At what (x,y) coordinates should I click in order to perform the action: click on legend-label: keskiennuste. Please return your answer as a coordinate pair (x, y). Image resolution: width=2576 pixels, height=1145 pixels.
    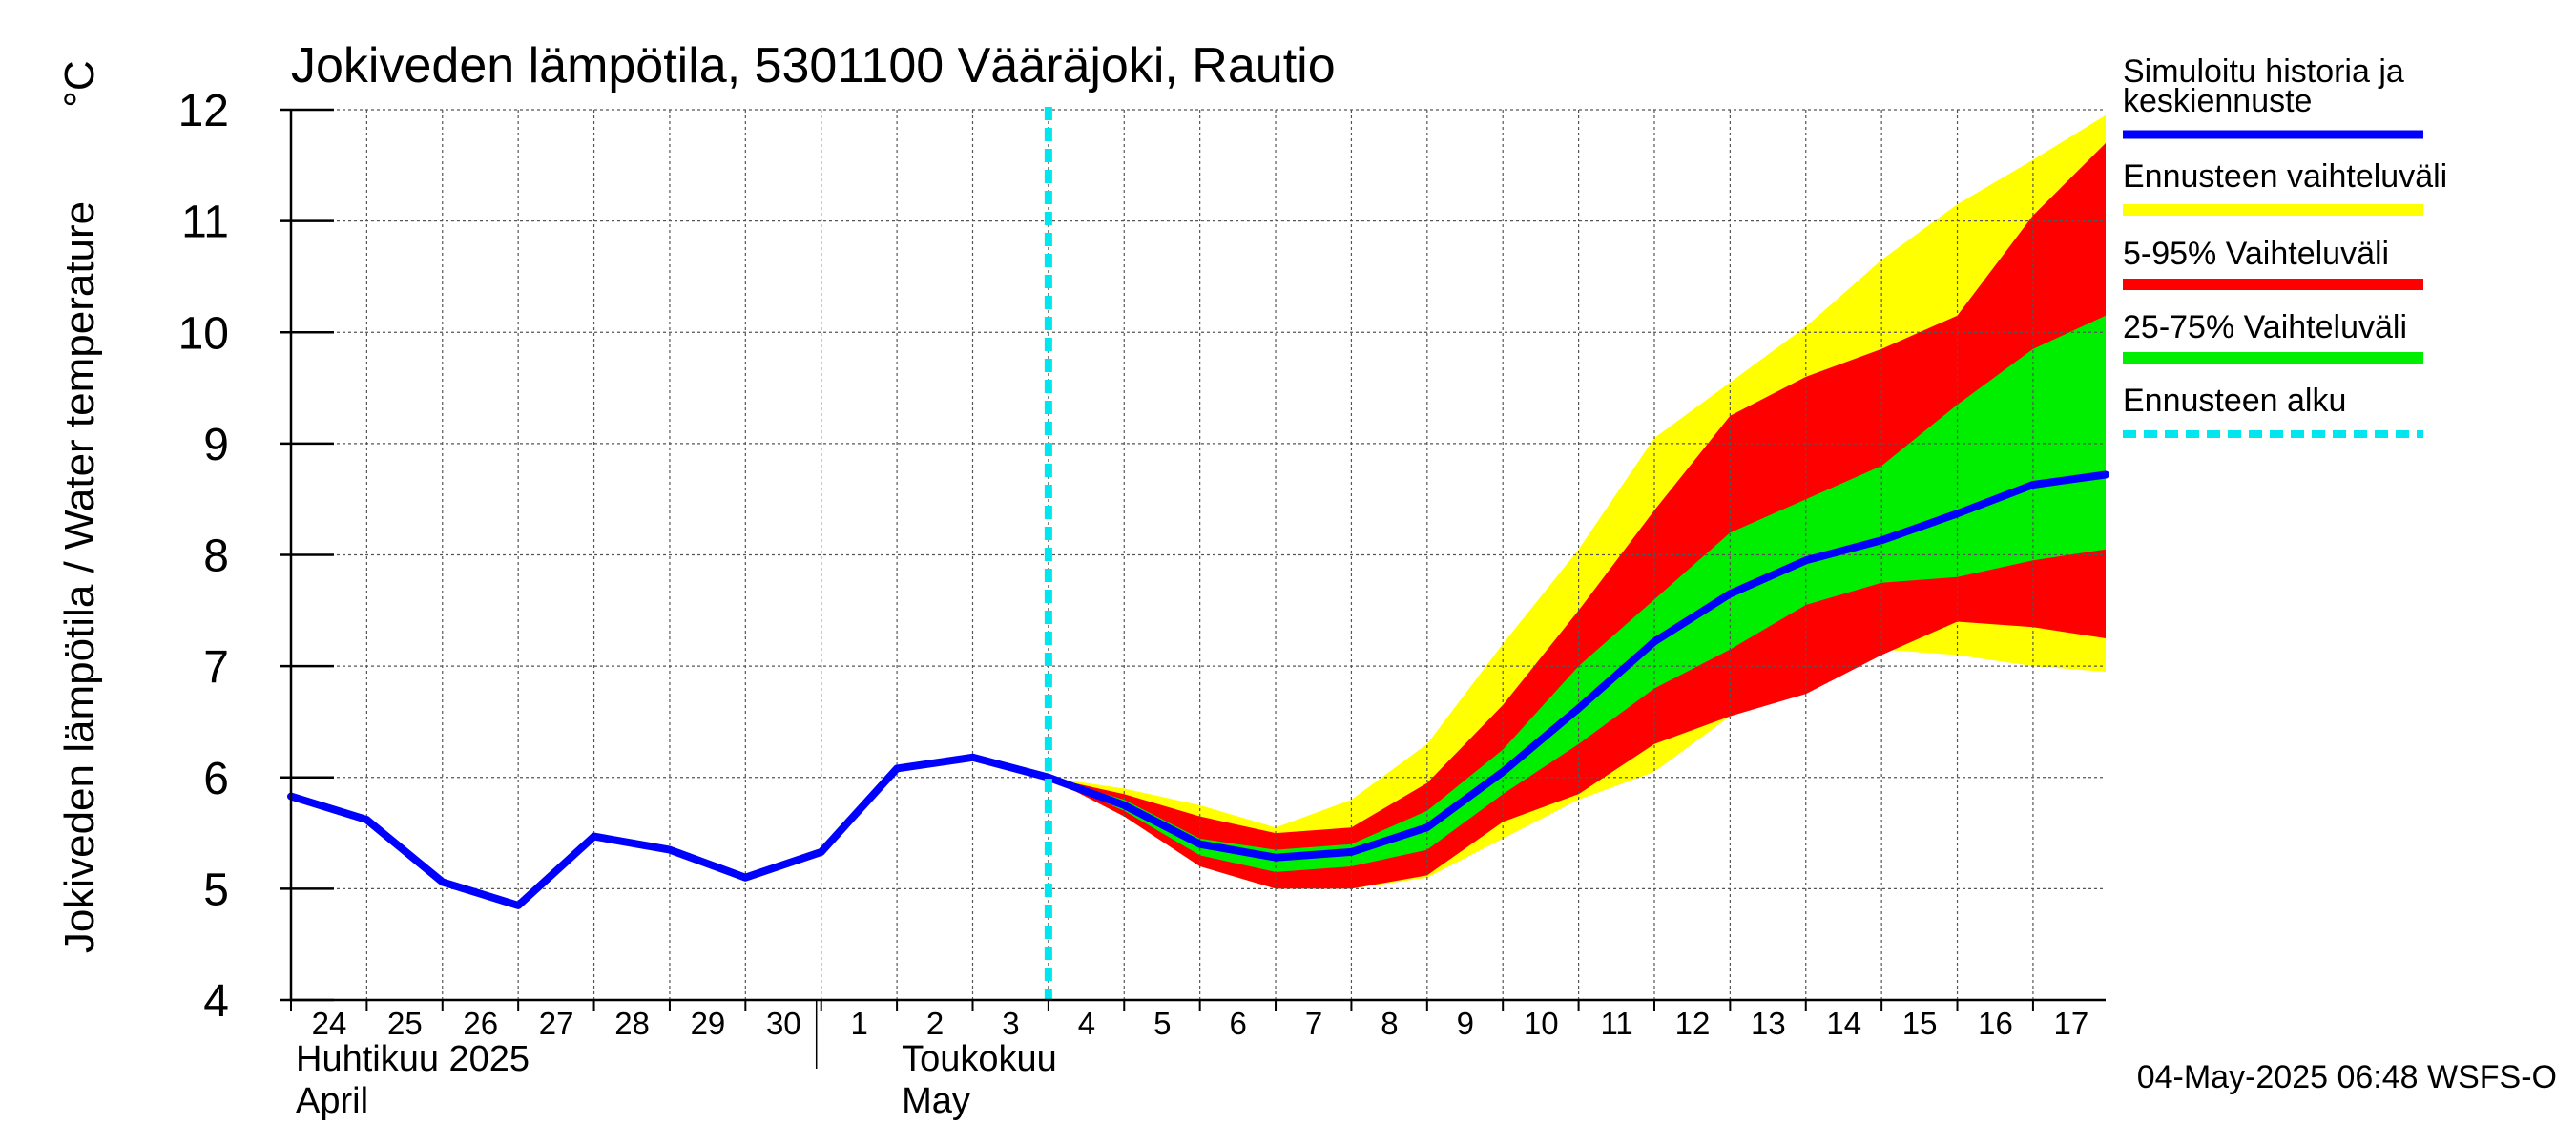
    Looking at the image, I should click on (2217, 101).